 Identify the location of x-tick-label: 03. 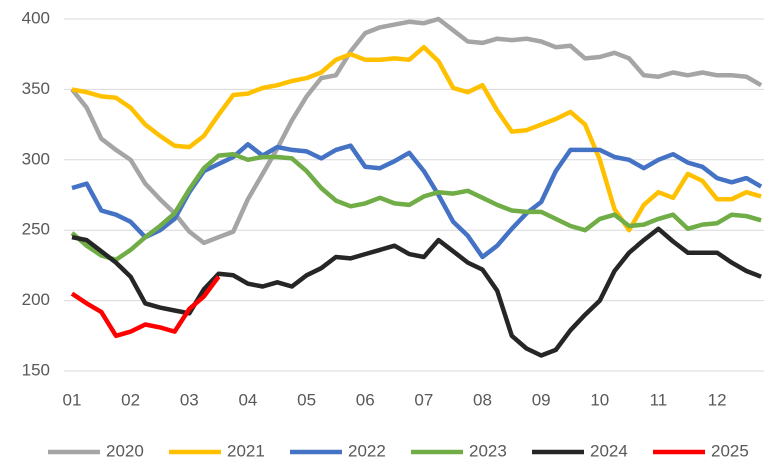
(189, 399).